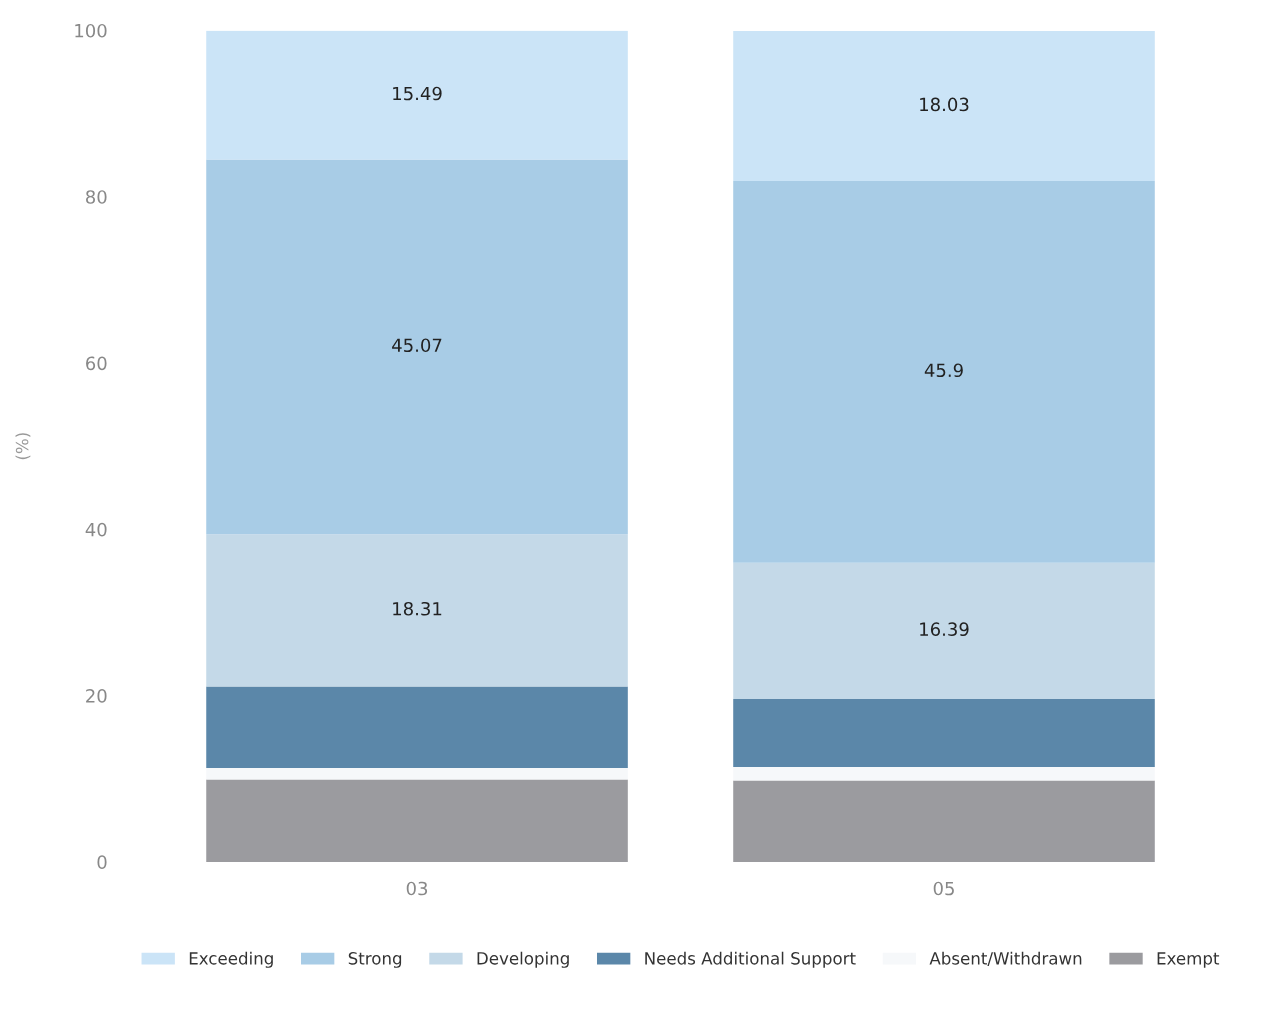 The image size is (1272, 1014). What do you see at coordinates (417, 888) in the screenshot?
I see `x-tick-label: 03` at bounding box center [417, 888].